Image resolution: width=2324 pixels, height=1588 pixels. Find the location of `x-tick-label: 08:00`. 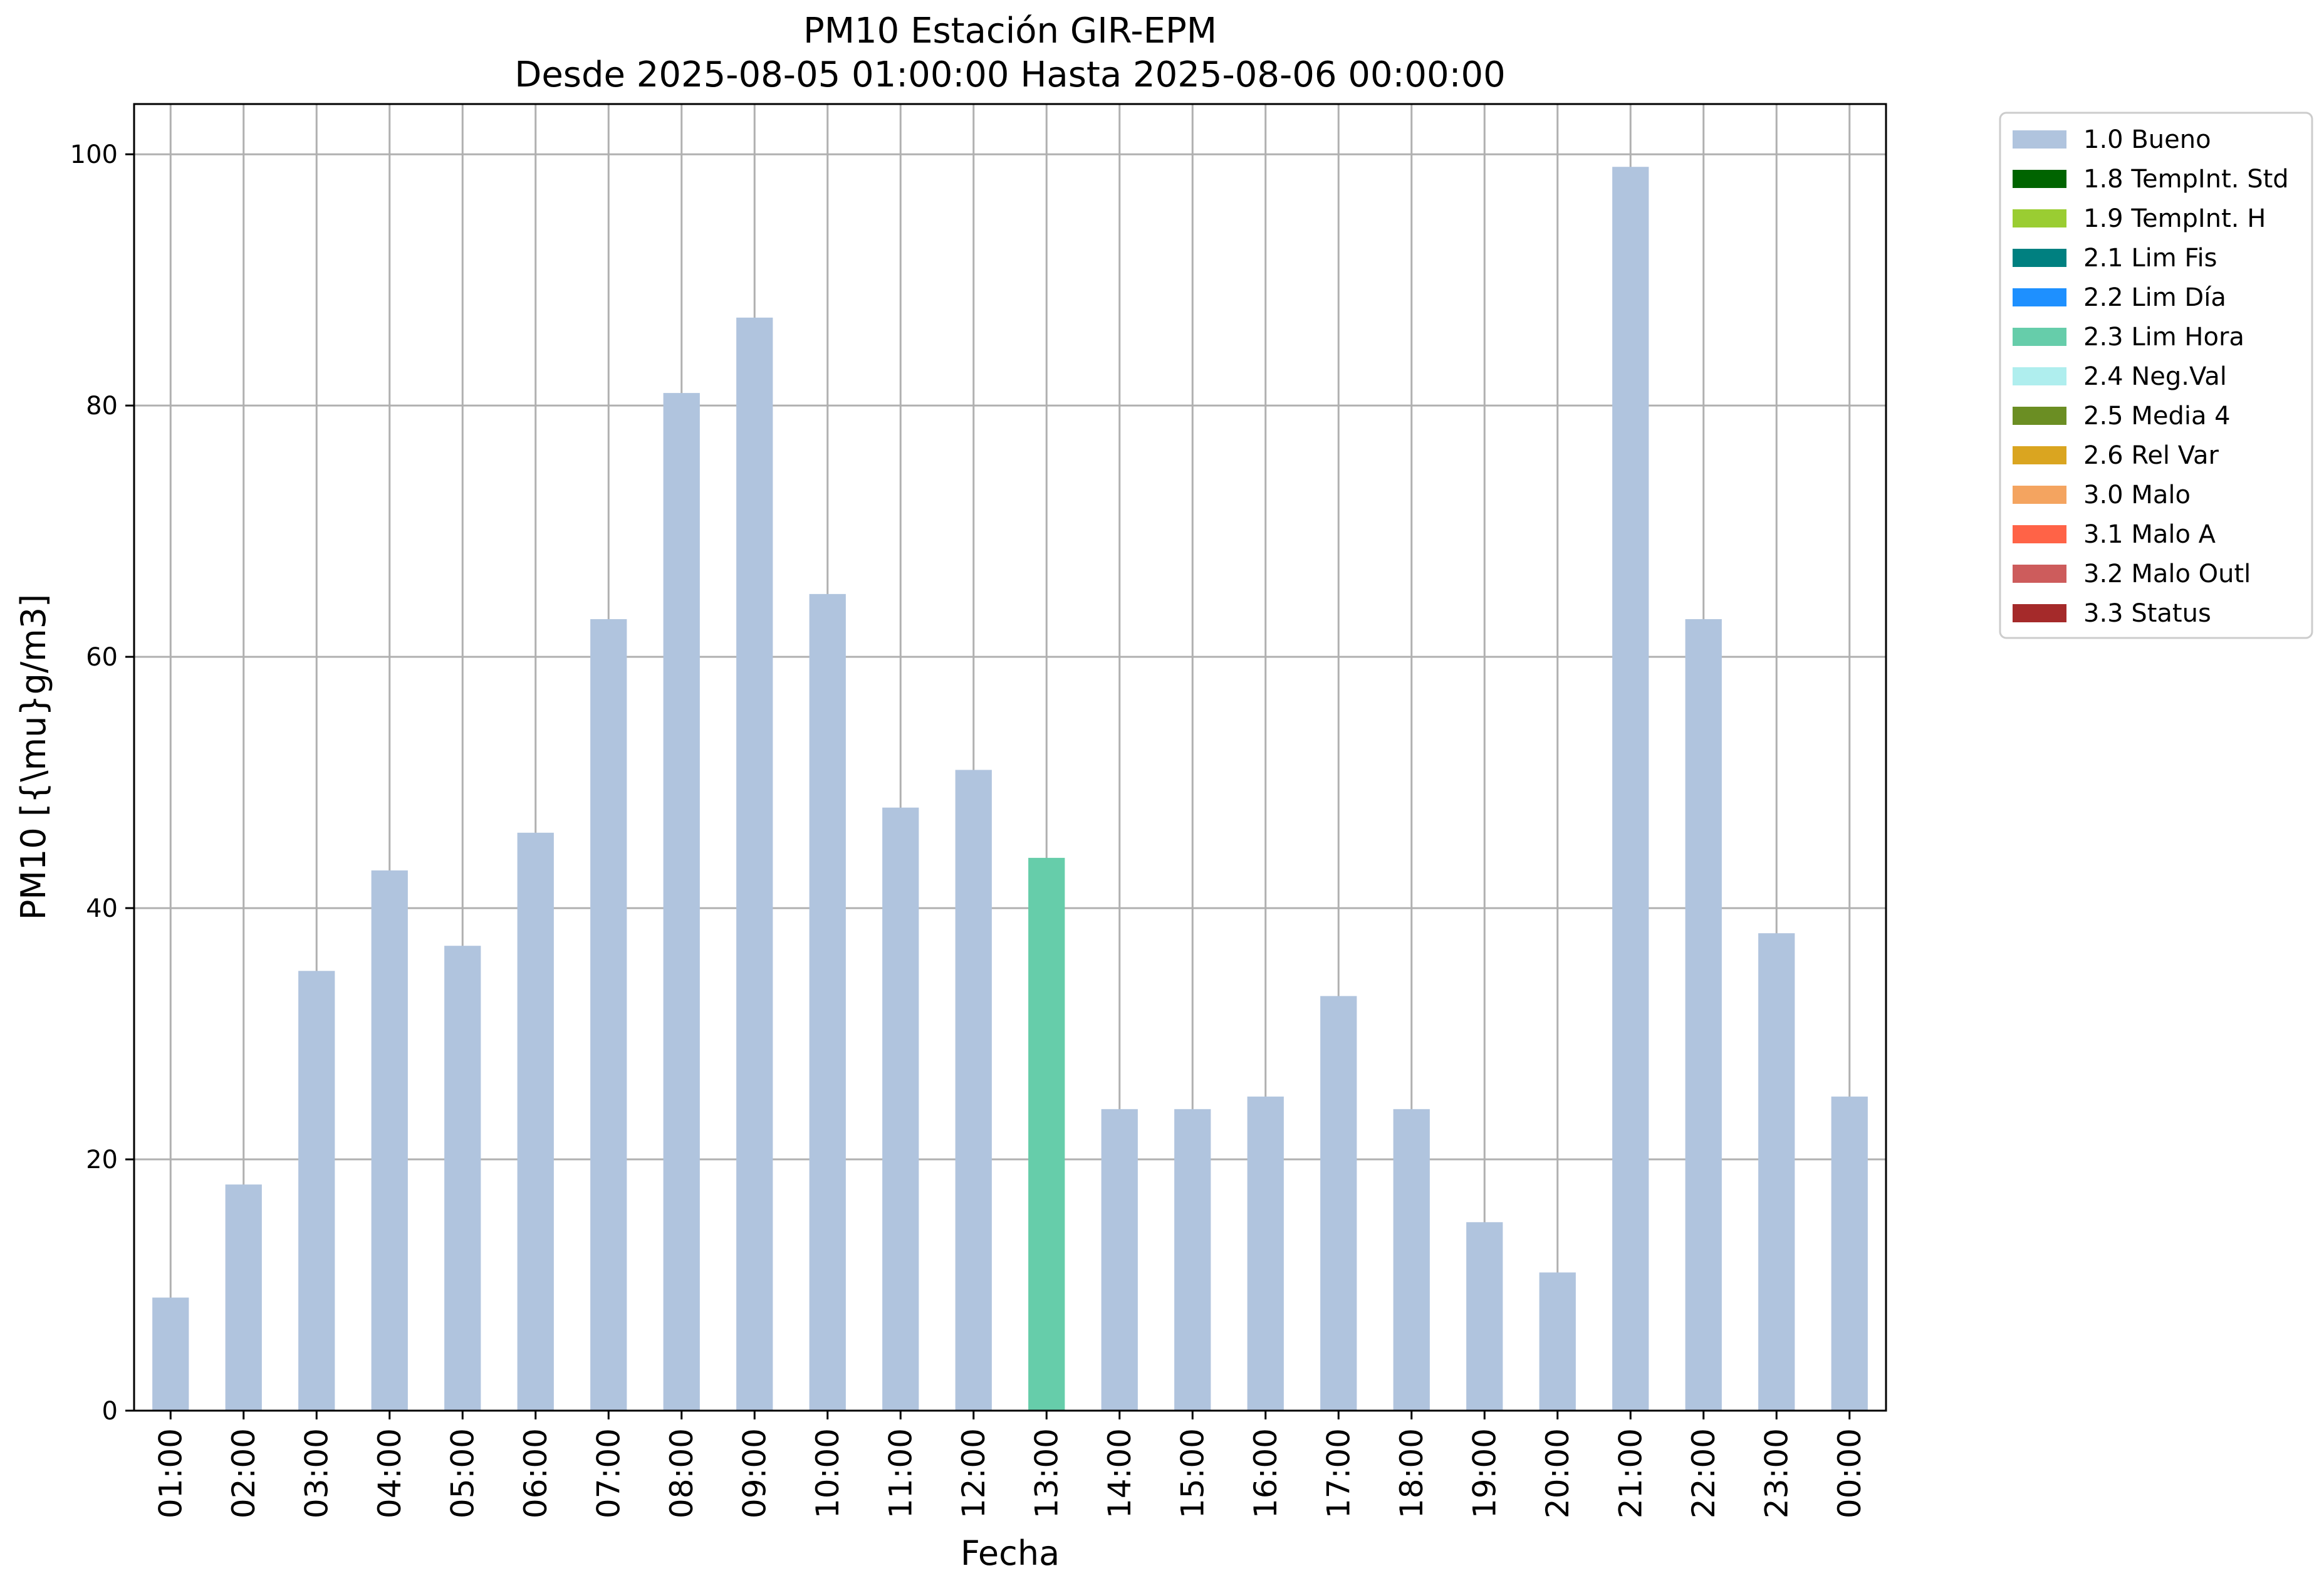

x-tick-label: 08:00 is located at coordinates (682, 1473).